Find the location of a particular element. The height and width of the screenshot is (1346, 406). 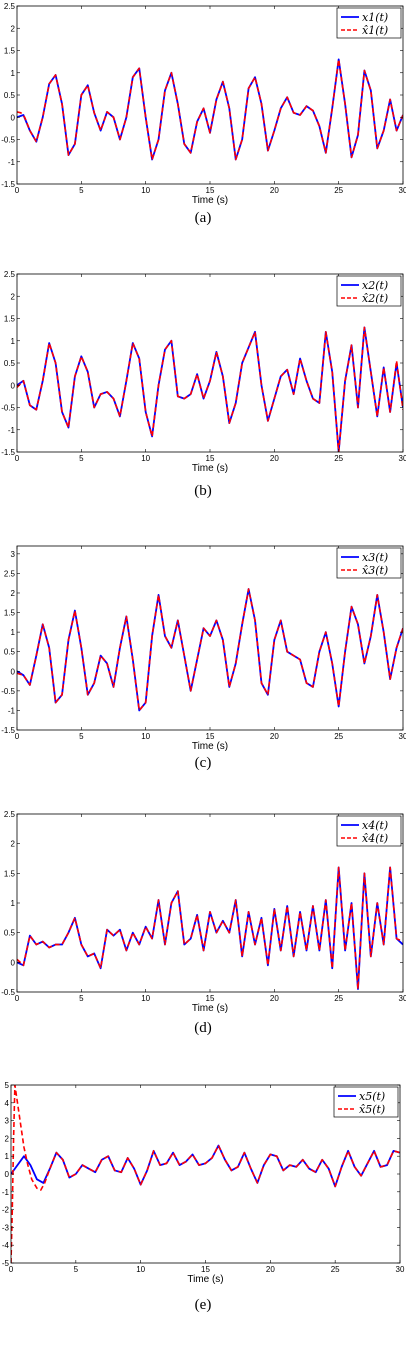

y-tick-label: 5 is located at coordinates (7, 1085).